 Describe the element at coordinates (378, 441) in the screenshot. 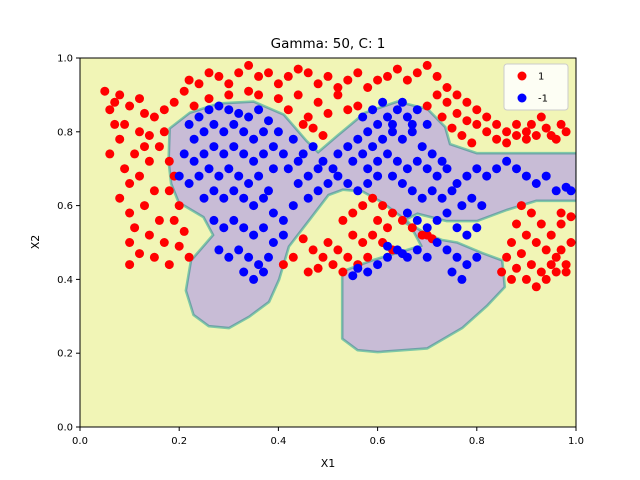

I see `x-tick-label: 0.6` at that location.